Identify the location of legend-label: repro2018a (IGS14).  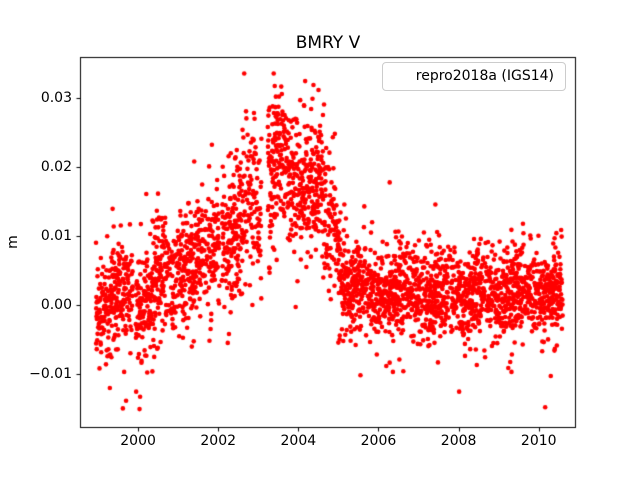
(484, 76).